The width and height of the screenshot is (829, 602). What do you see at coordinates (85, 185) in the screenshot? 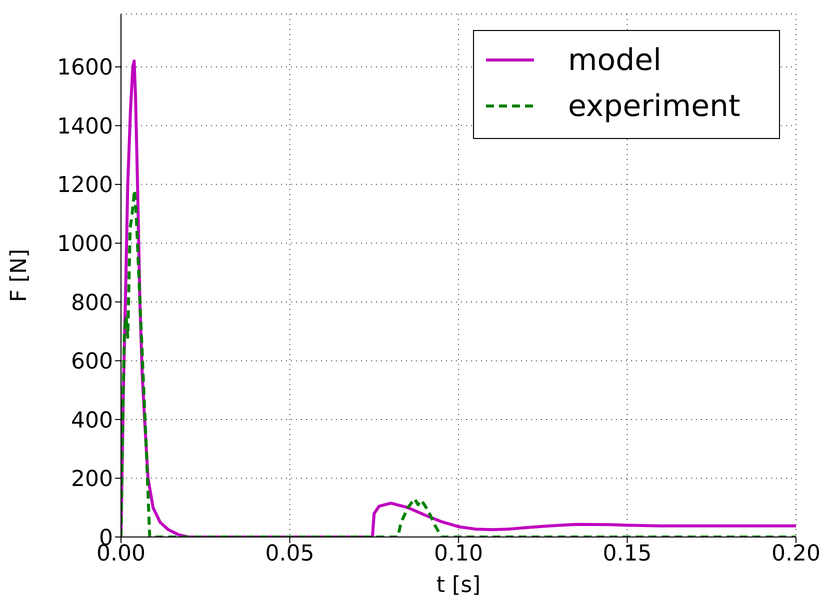
I see `y-tick-label: 1200` at bounding box center [85, 185].